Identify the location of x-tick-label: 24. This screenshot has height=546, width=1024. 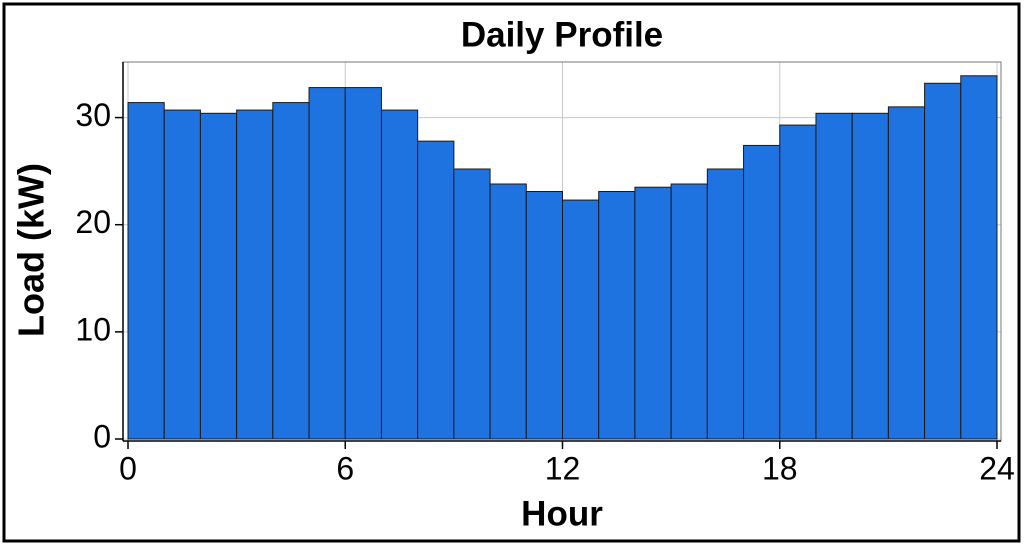
(997, 468).